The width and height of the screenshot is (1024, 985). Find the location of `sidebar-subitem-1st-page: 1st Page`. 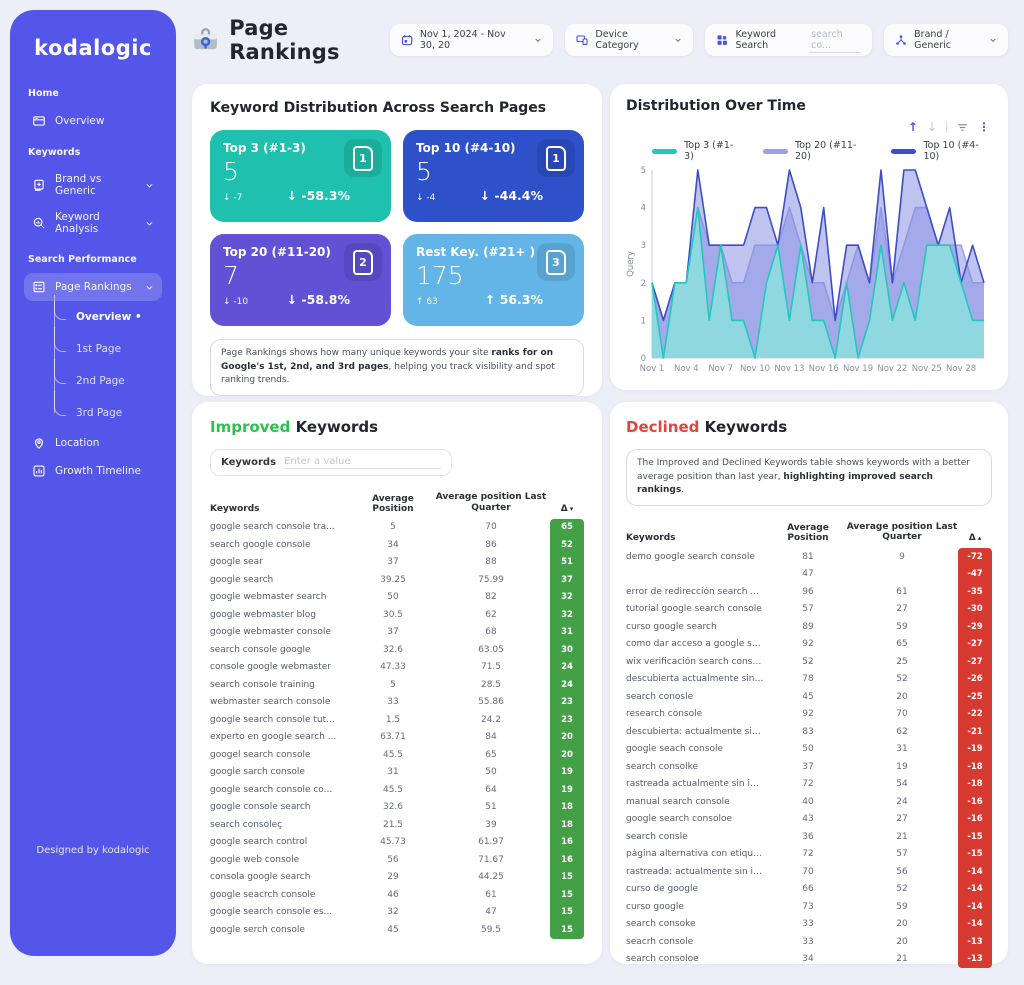

sidebar-subitem-1st-page: 1st Page is located at coordinates (108, 346).